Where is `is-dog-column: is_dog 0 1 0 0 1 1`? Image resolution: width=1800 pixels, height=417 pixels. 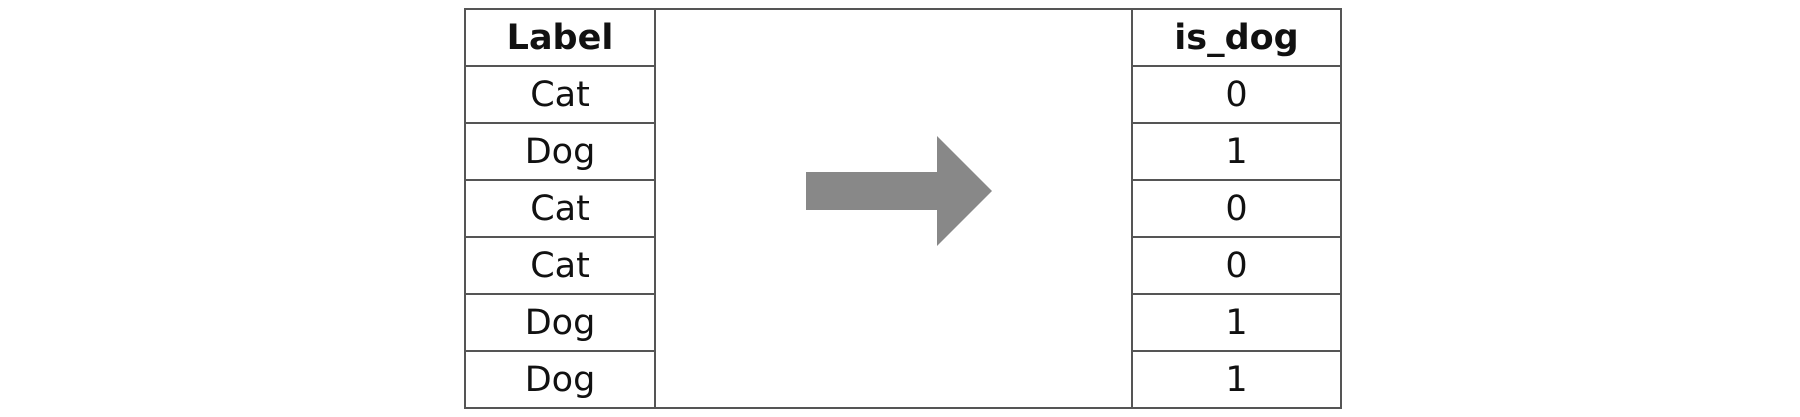
is-dog-column: is_dog 0 1 0 0 1 1 is located at coordinates (1235, 208).